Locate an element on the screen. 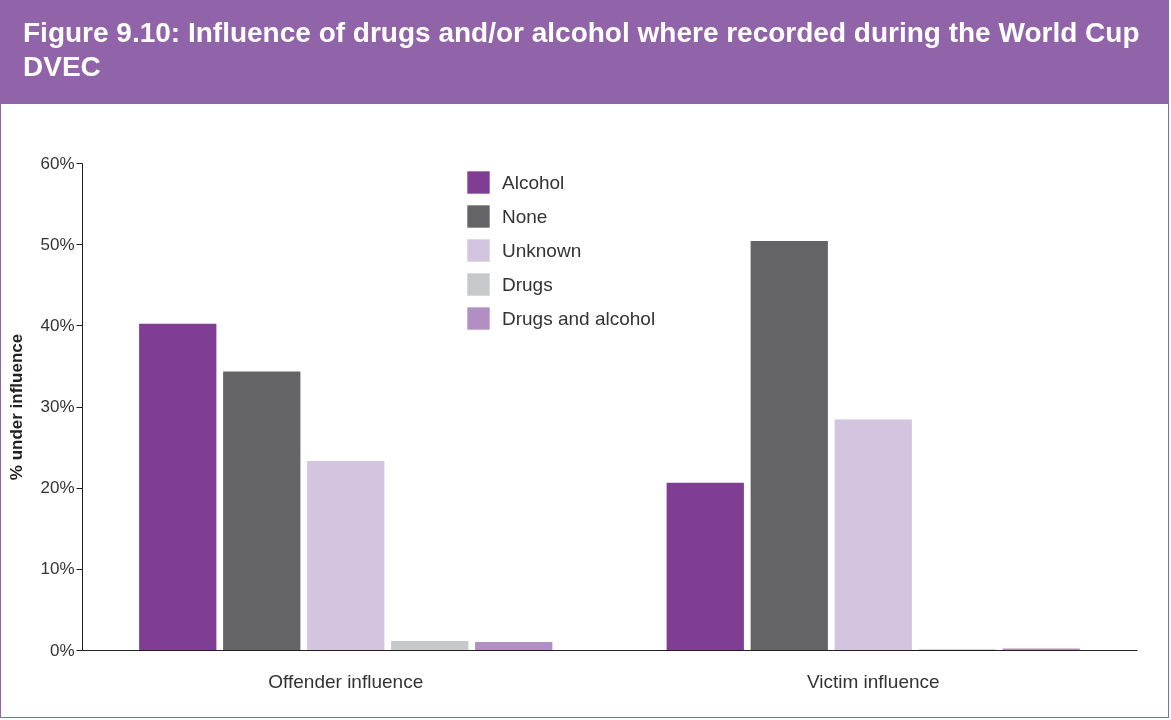  y-tick-label: 30% is located at coordinates (57, 406).